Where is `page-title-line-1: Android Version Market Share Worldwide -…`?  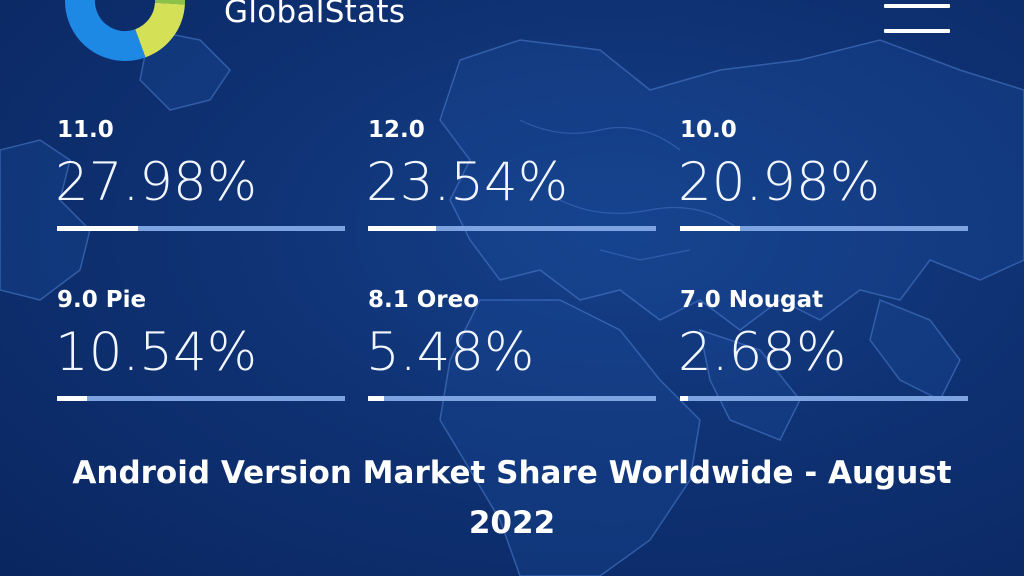 page-title-line-1: Android Version Market Share Worldwide -… is located at coordinates (512, 473).